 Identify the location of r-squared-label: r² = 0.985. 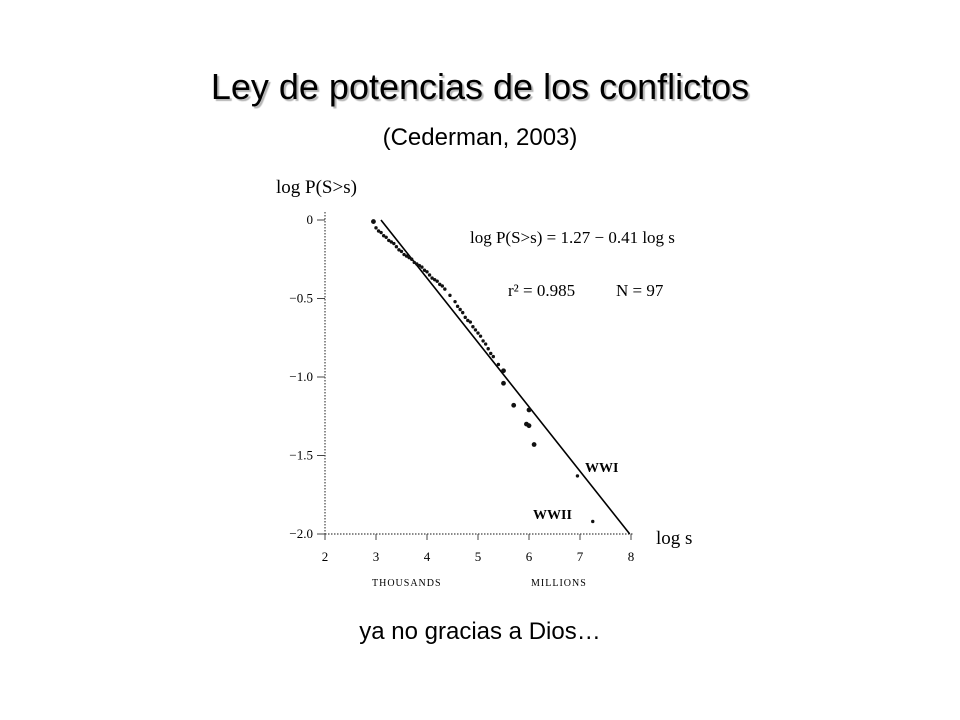
(541, 290).